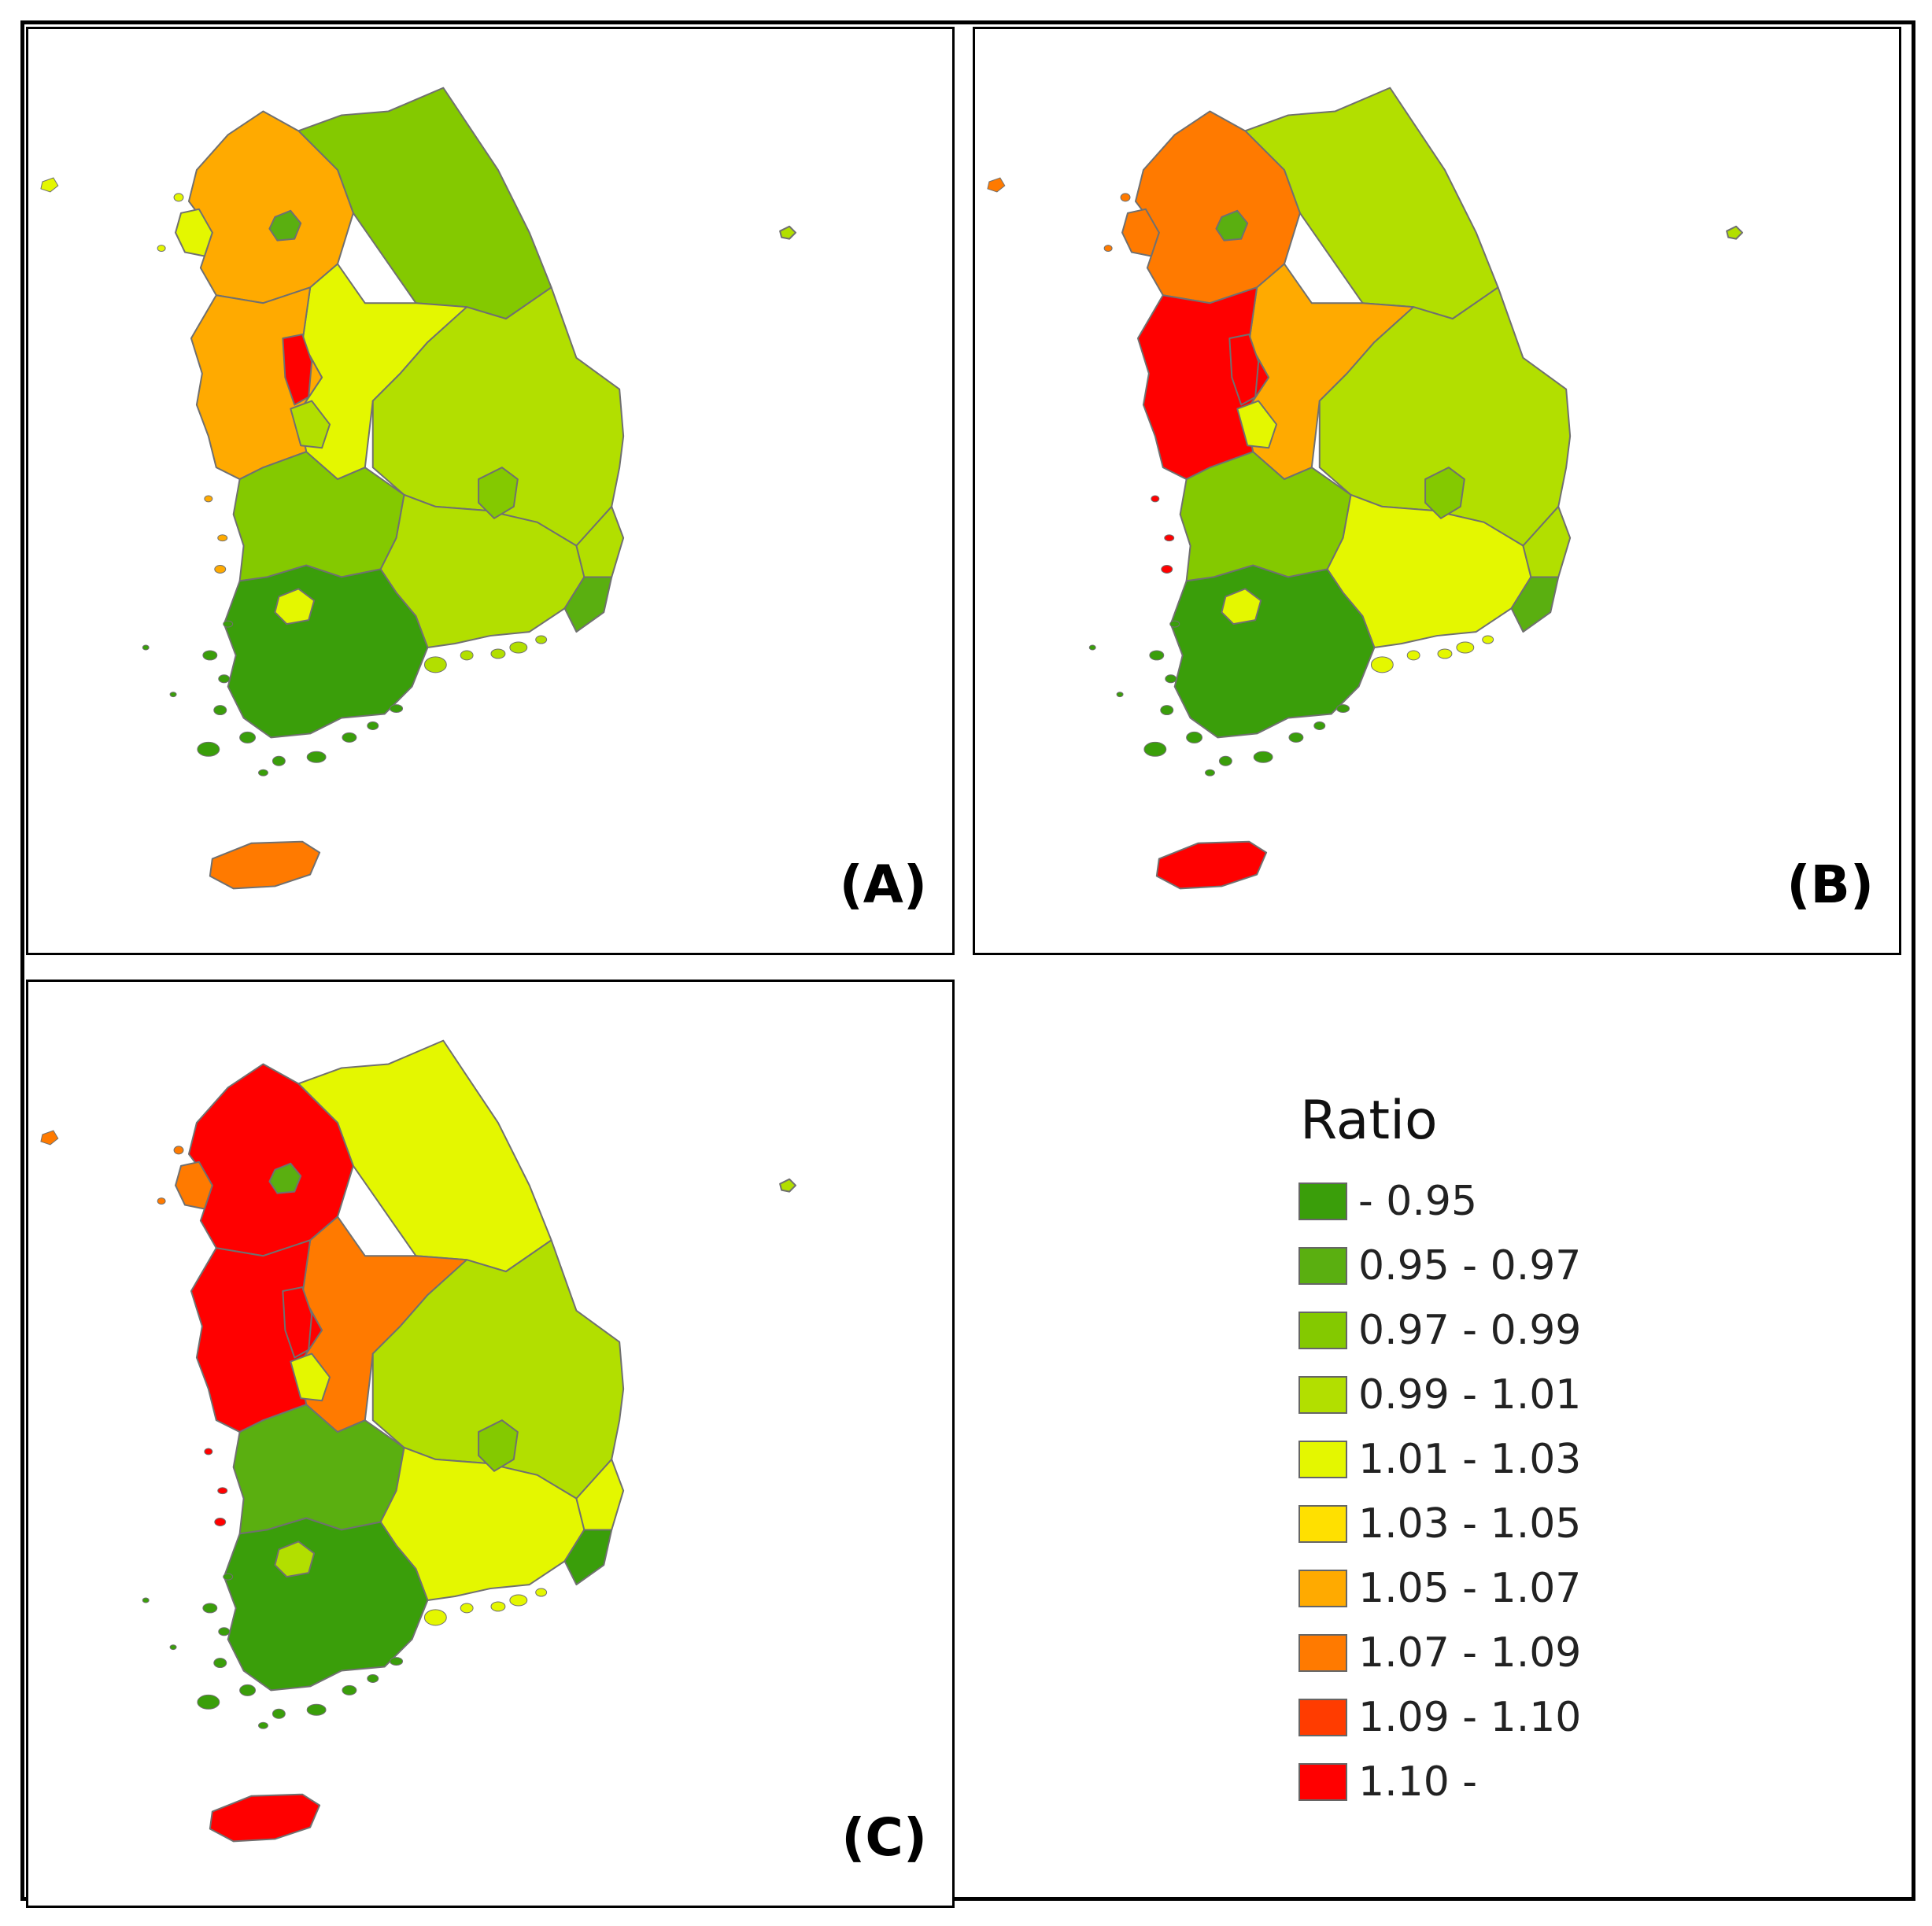 The height and width of the screenshot is (1926, 1932). Describe the element at coordinates (1439, 1717) in the screenshot. I see `legend-item: 1.09 - 1.10` at that location.